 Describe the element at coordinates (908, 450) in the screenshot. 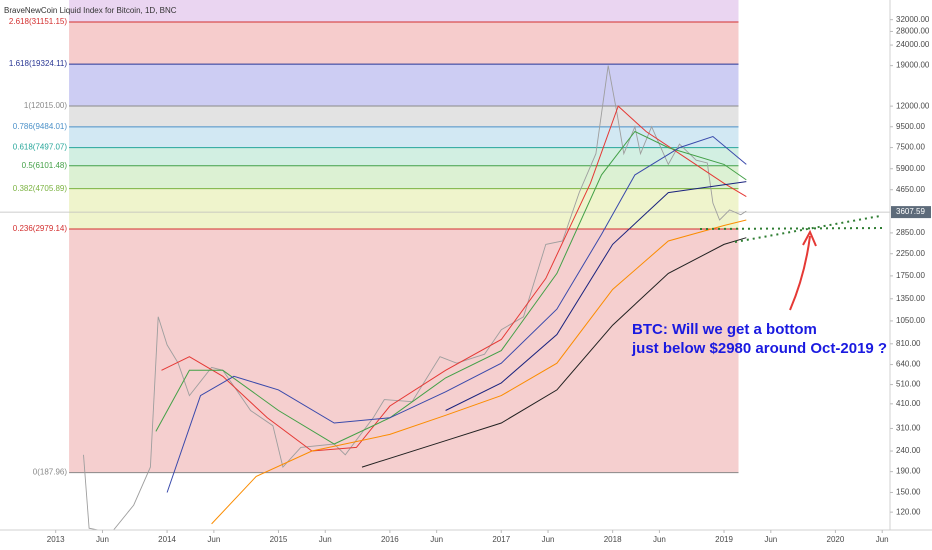

I see `y-tick-label: 240.00` at that location.